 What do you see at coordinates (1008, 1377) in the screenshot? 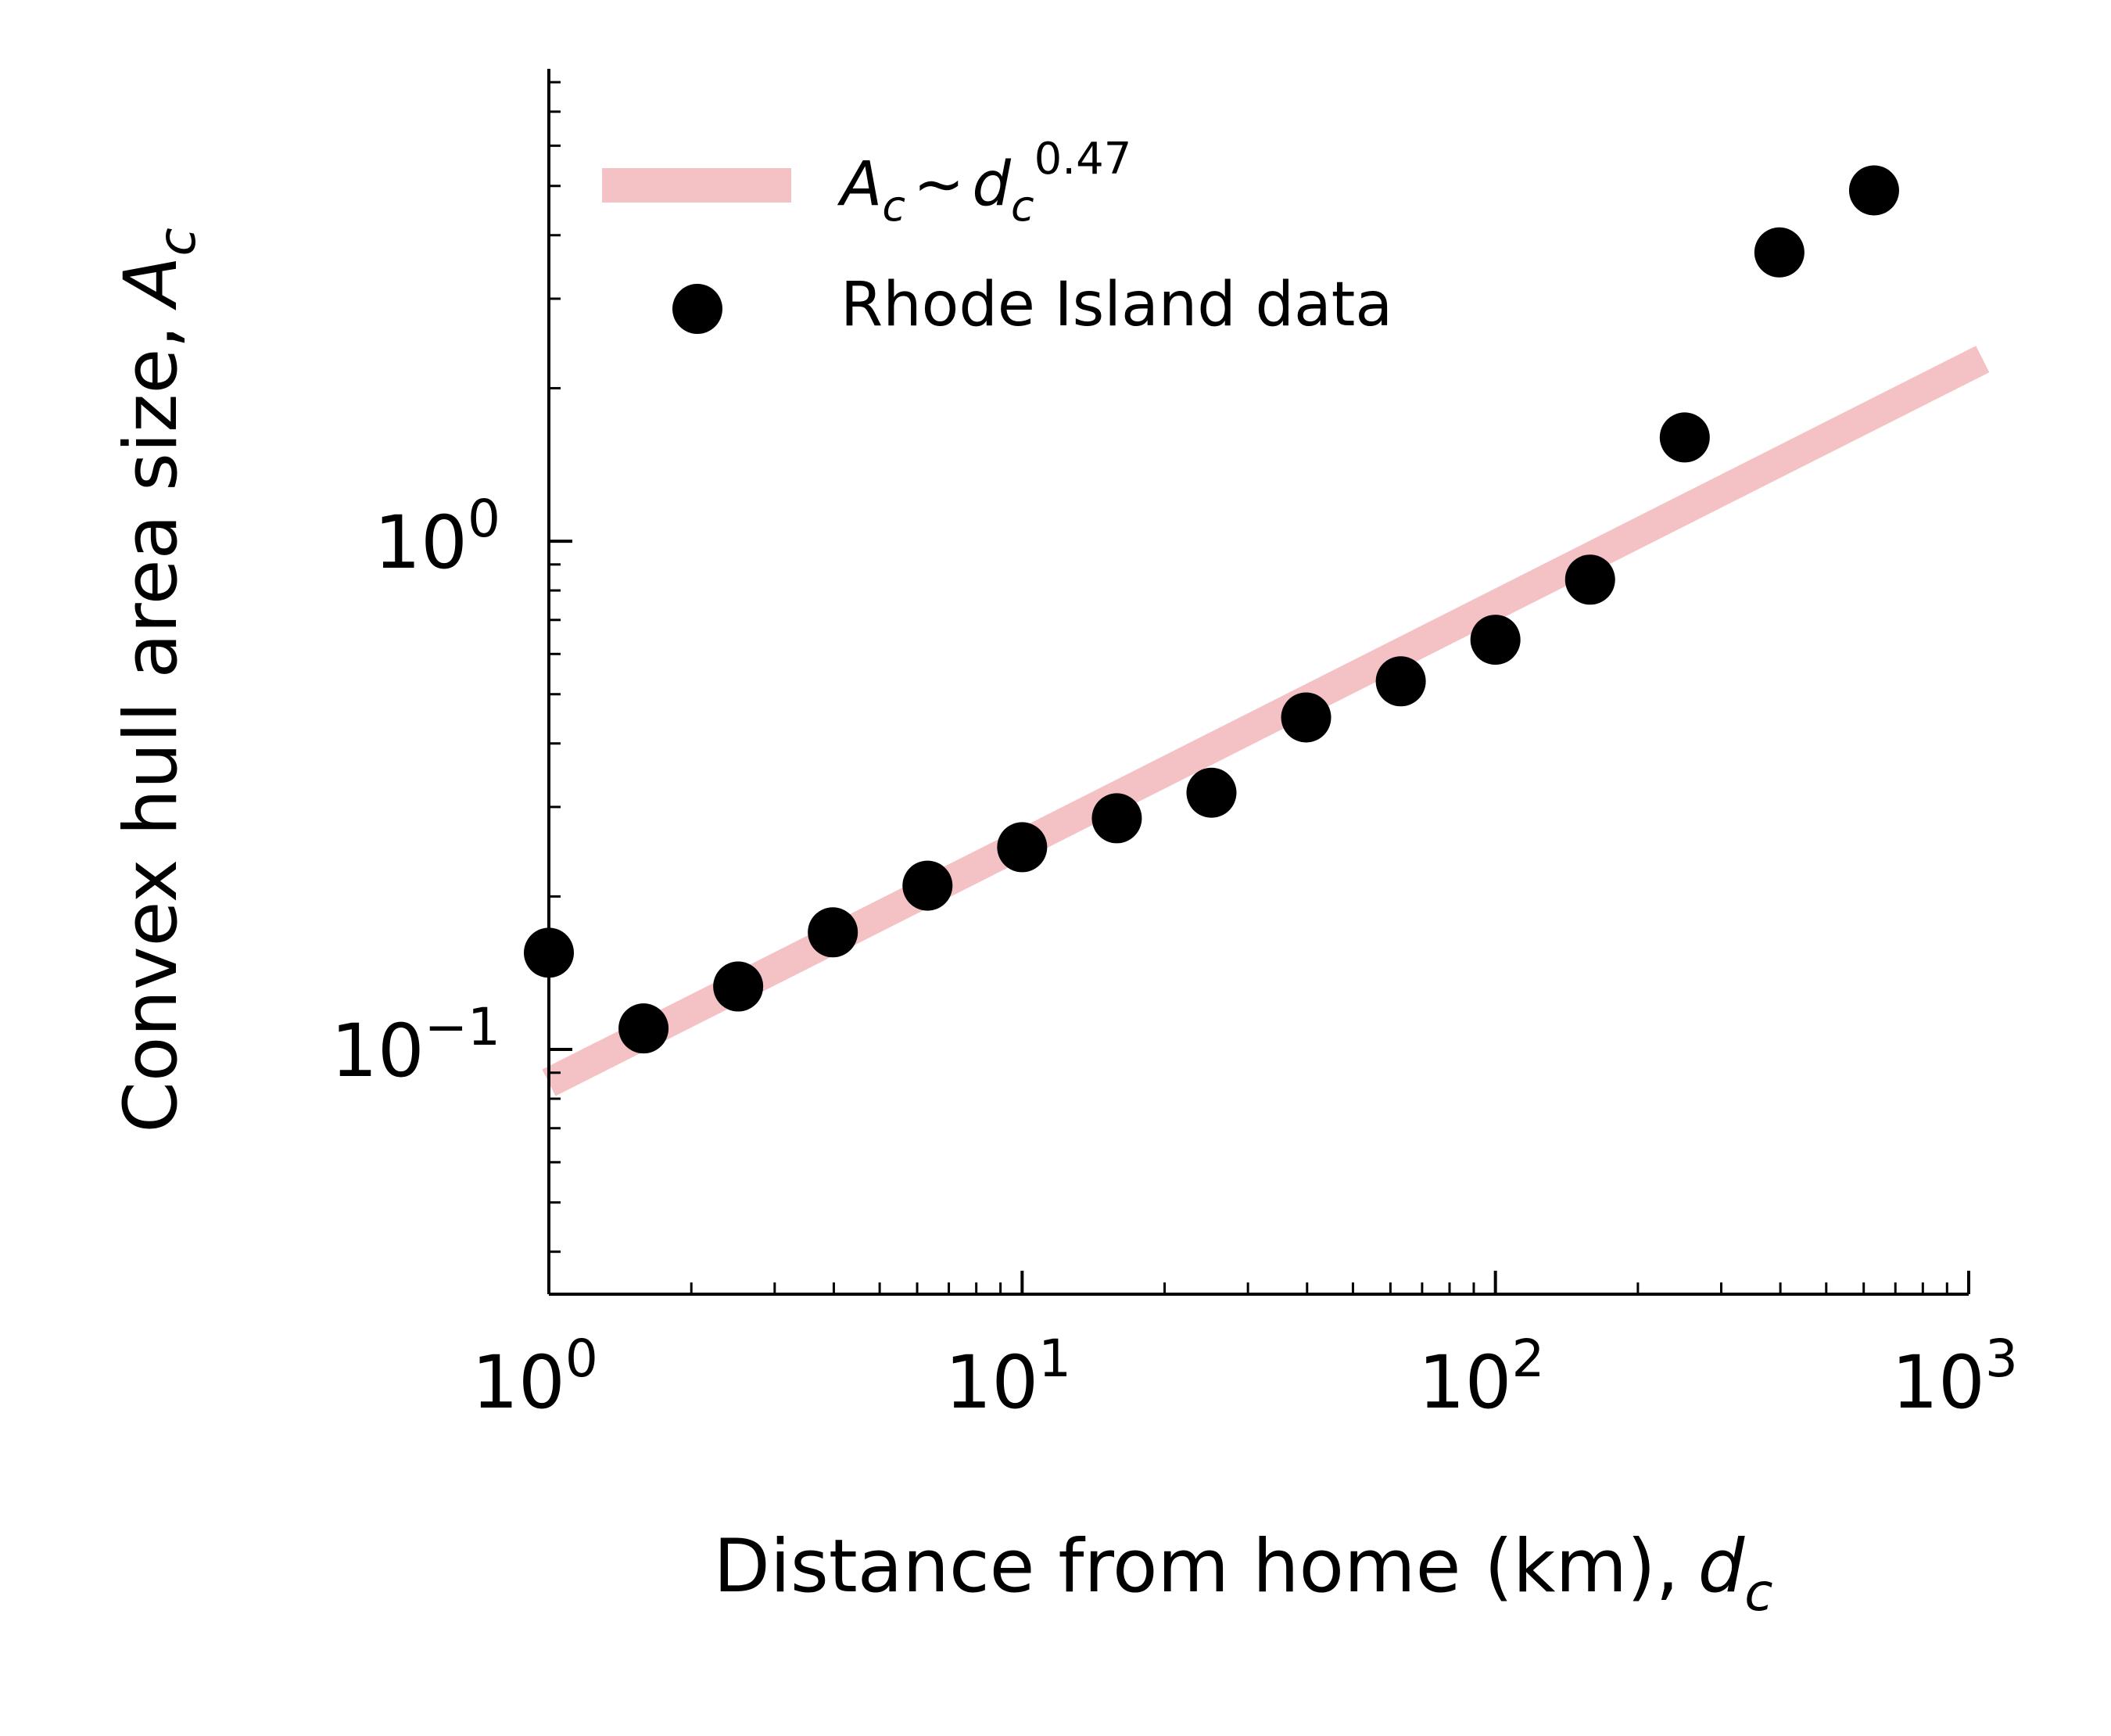
I see `x-tick-label: 10¹` at bounding box center [1008, 1377].